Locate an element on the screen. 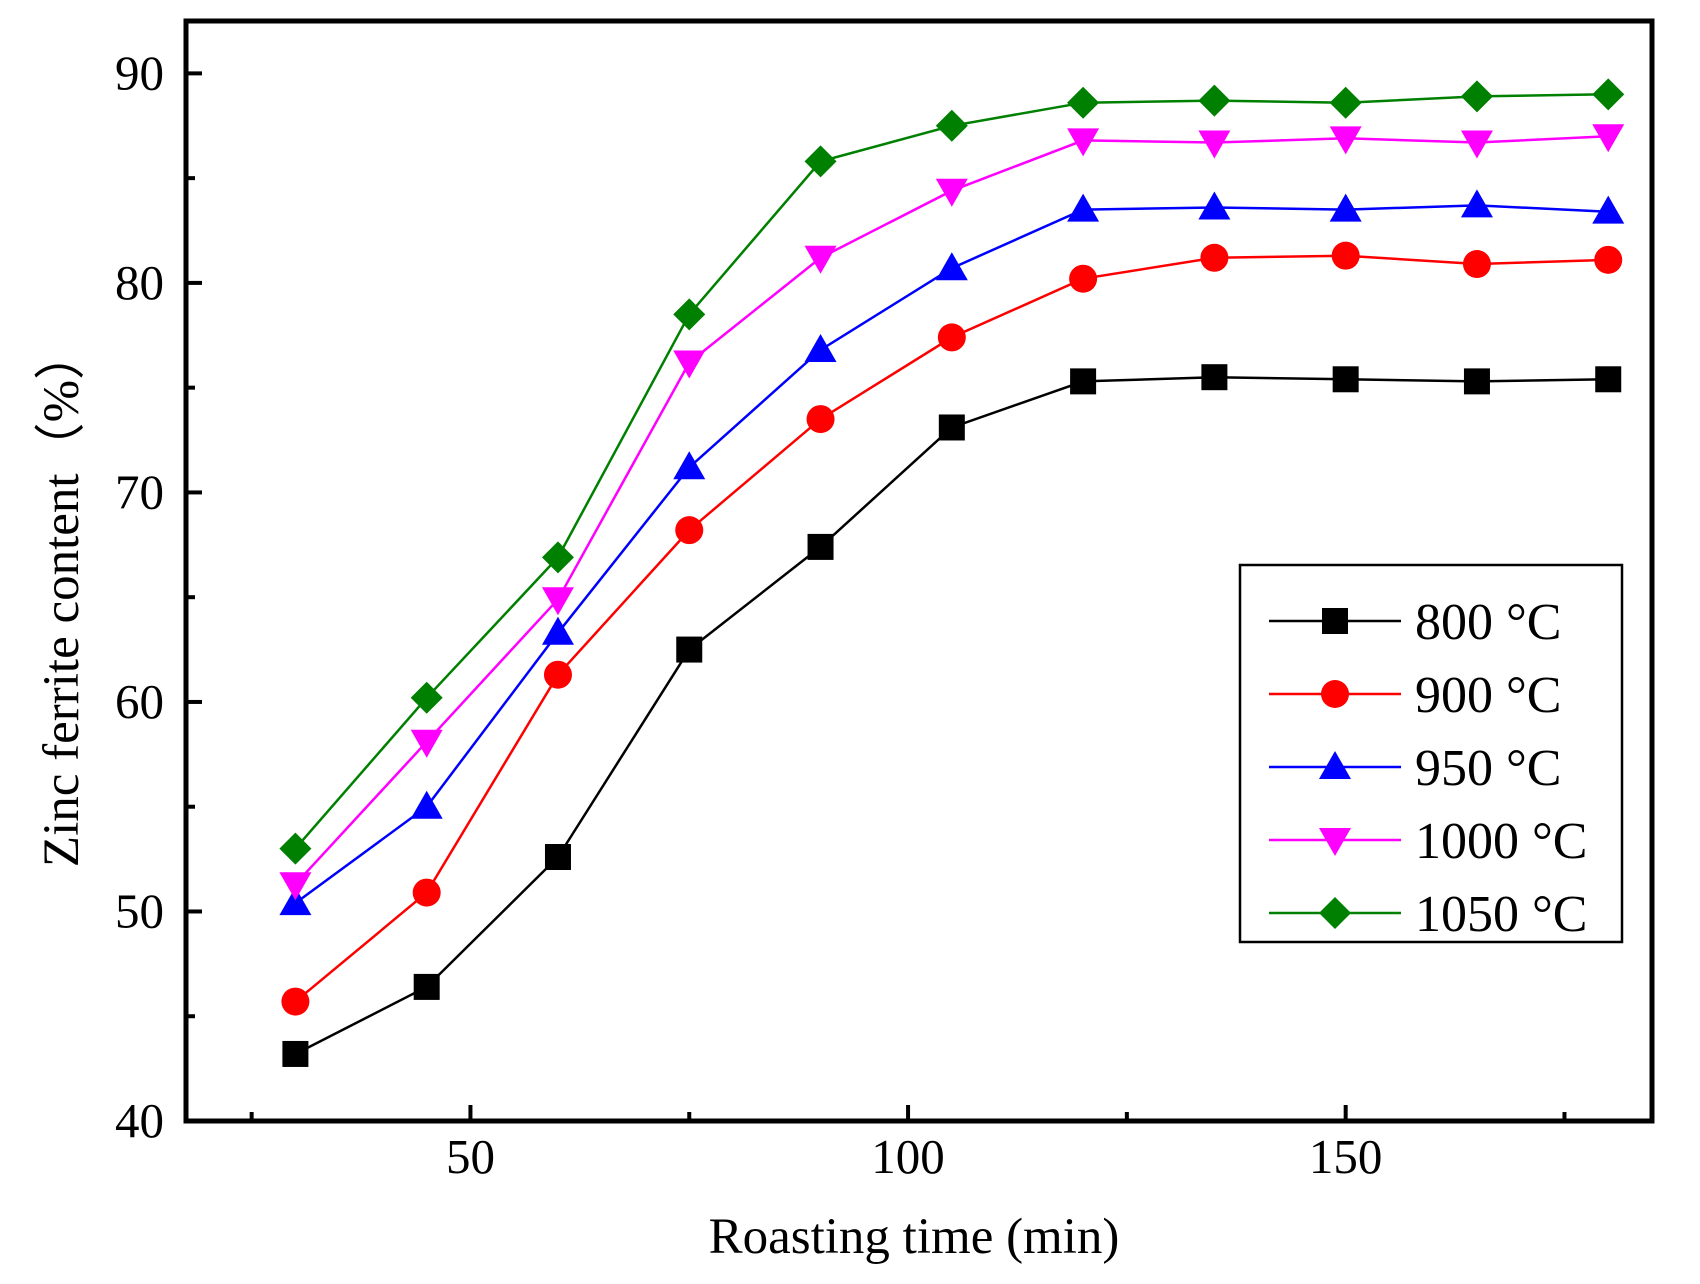 This screenshot has width=1700, height=1284. legend-entry-1: 900 °C is located at coordinates (1415, 695).